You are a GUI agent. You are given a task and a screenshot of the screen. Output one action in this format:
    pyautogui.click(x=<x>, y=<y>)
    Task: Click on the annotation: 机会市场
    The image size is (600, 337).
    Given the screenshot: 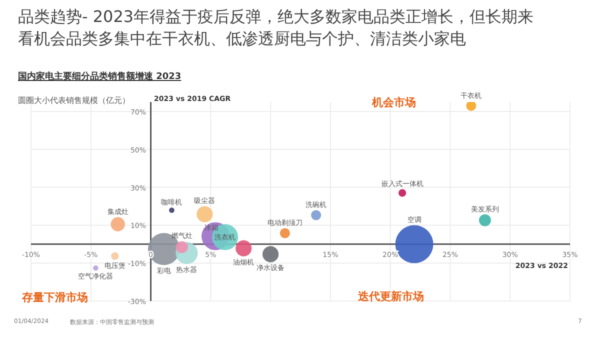 What is the action you would take?
    pyautogui.click(x=394, y=102)
    